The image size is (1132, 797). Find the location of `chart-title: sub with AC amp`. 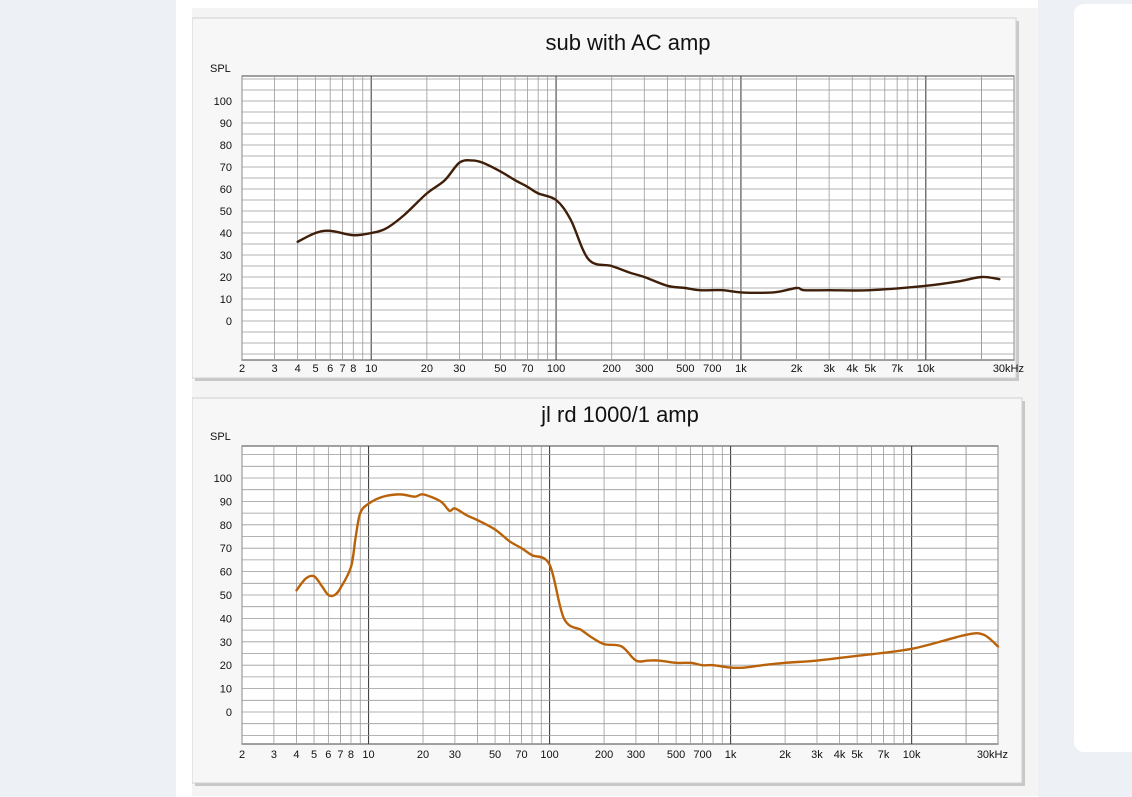

chart-title: sub with AC amp is located at coordinates (627, 42).